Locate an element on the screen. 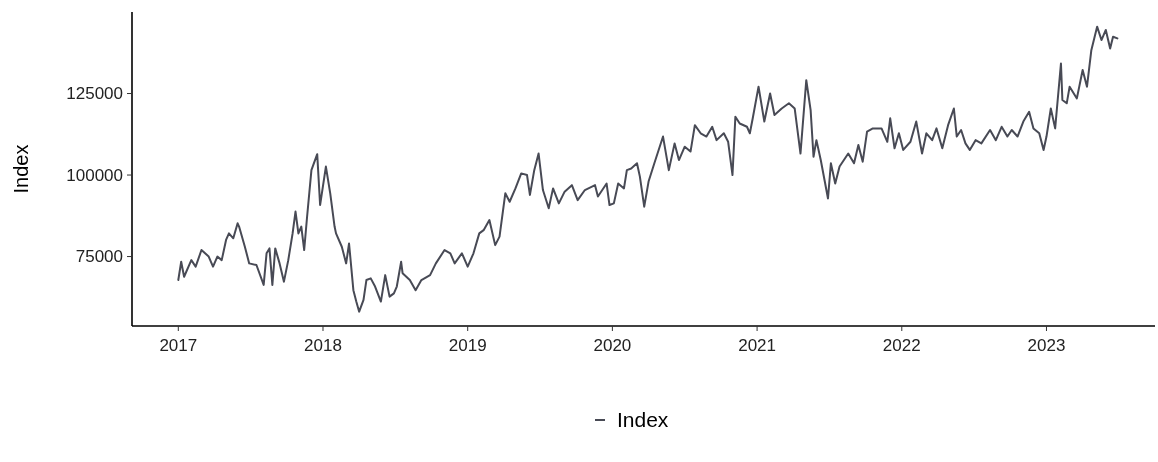  x-tick-label: 2023 is located at coordinates (1046, 345).